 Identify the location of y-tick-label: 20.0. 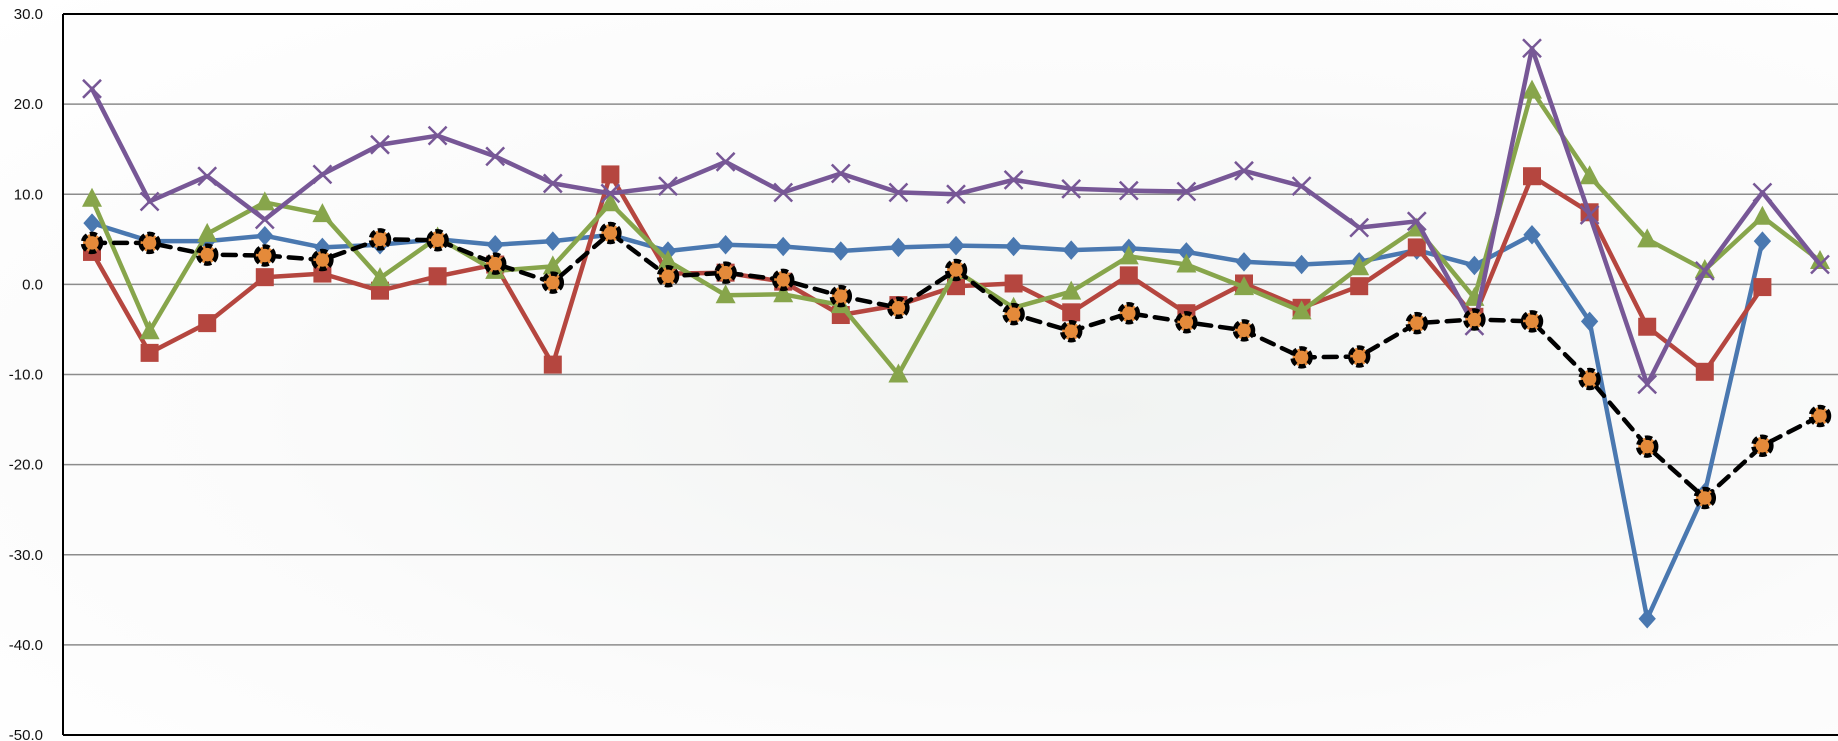
(28, 104).